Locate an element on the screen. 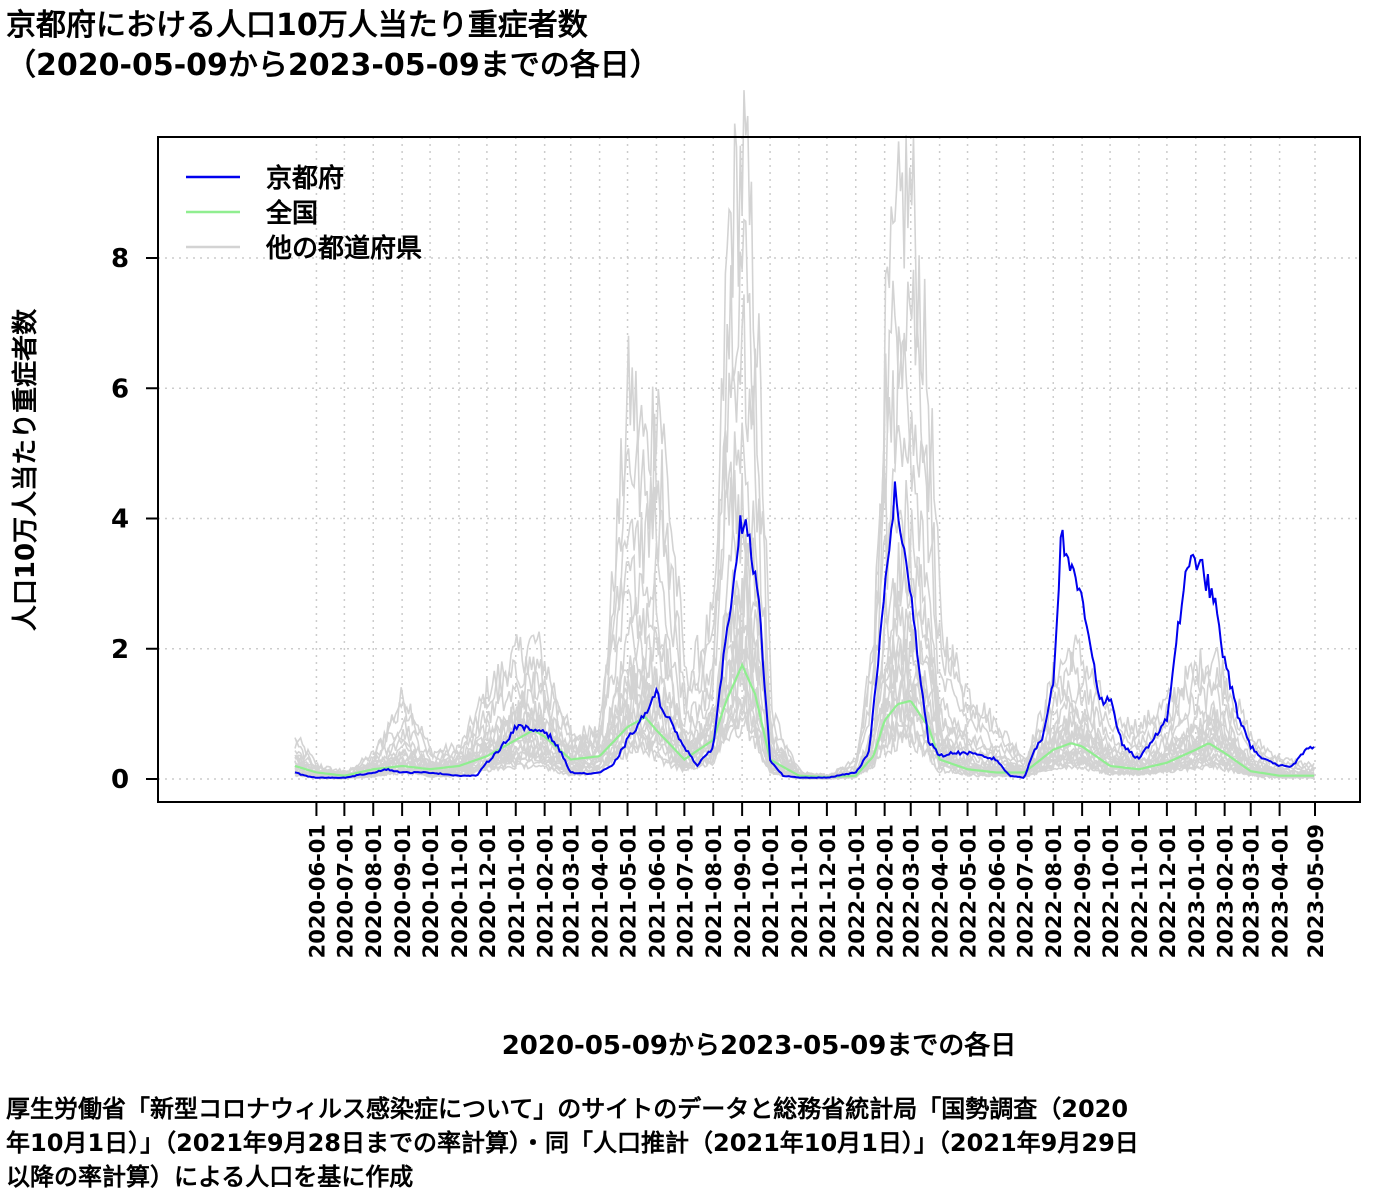 This screenshot has height=1200, width=1400. legend-label: 他の都道府県 is located at coordinates (343, 248).